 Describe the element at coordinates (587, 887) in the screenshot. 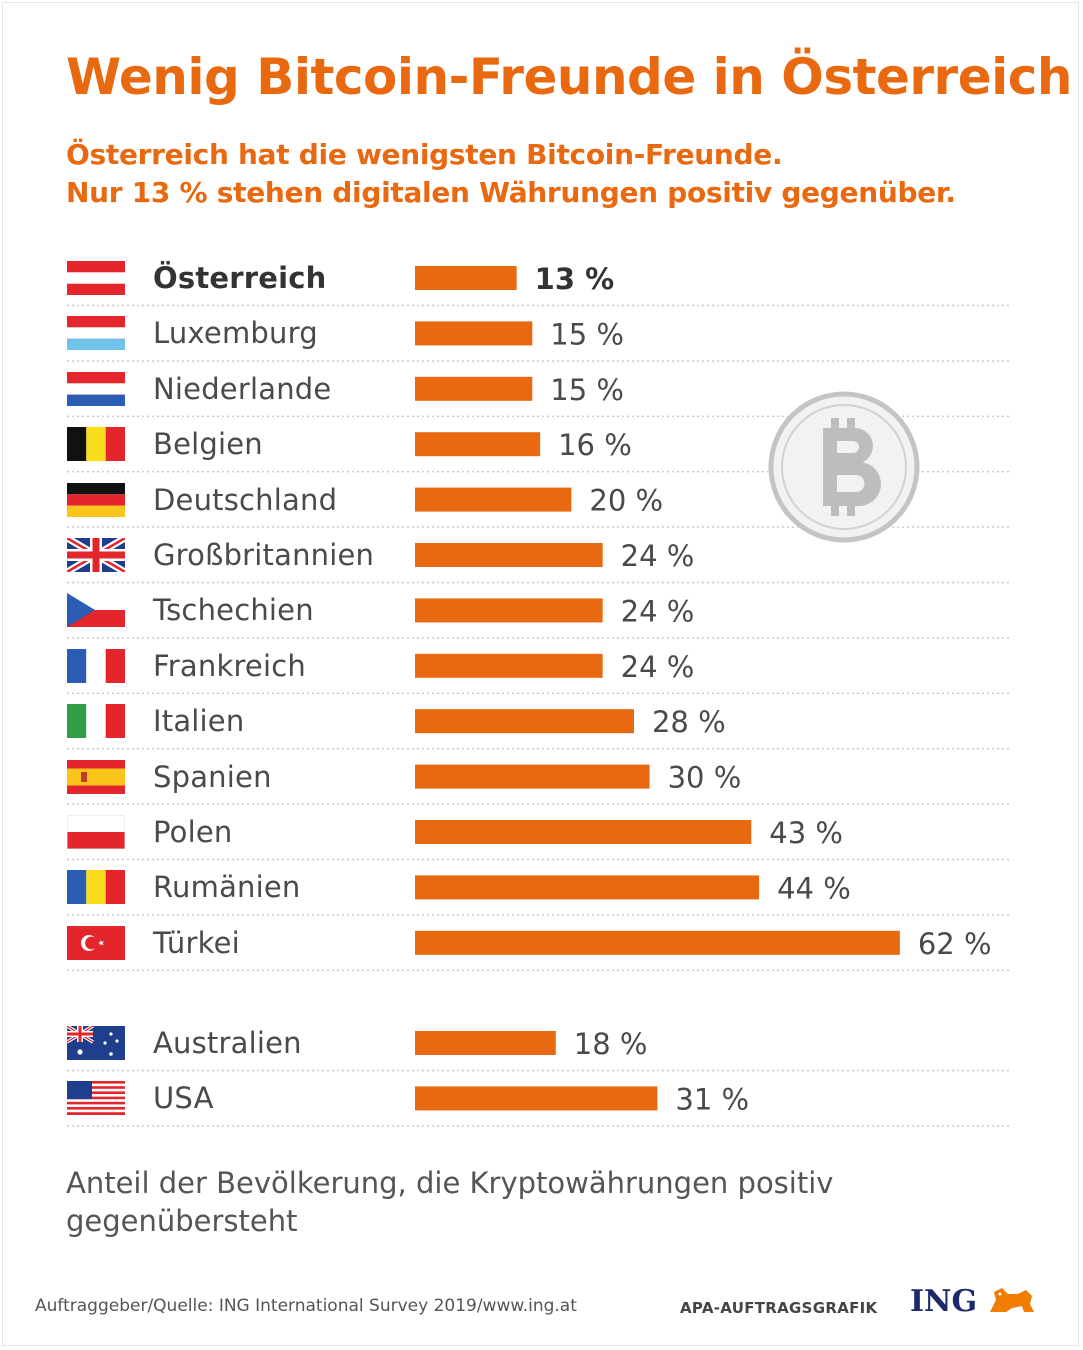

I see `bar-rumänien` at that location.